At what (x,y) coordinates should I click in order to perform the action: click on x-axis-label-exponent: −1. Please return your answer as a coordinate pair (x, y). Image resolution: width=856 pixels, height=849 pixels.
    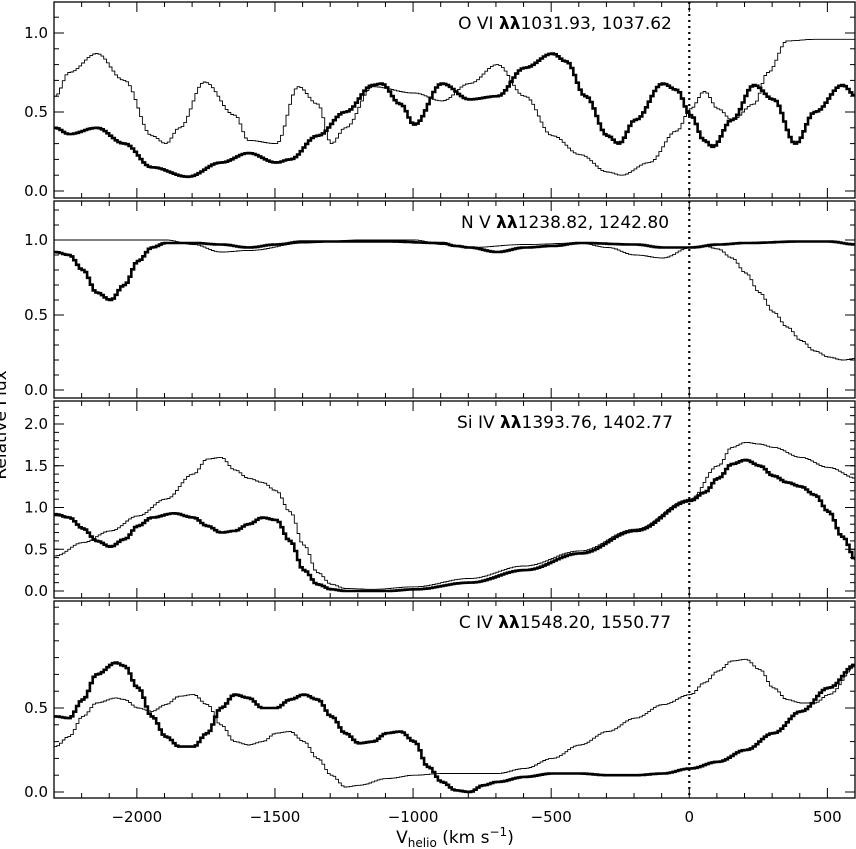
    Looking at the image, I should click on (499, 832).